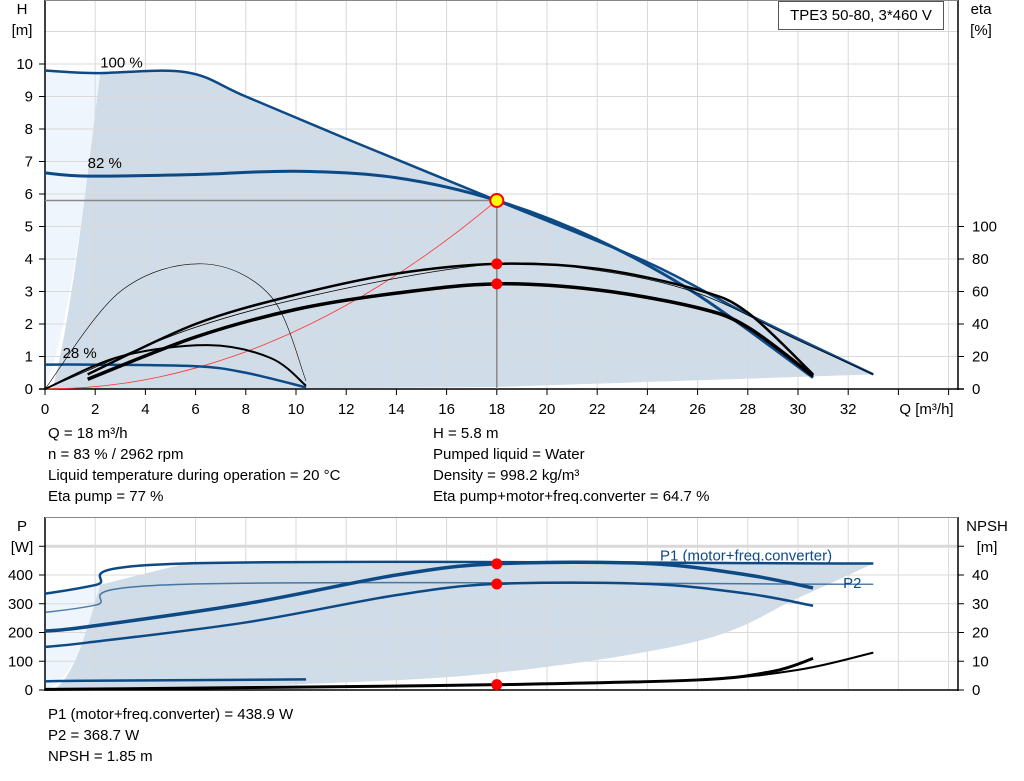 Image resolution: width=1024 pixels, height=781 pixels. What do you see at coordinates (466, 433) in the screenshot?
I see `info-head: H = 5.8 m` at bounding box center [466, 433].